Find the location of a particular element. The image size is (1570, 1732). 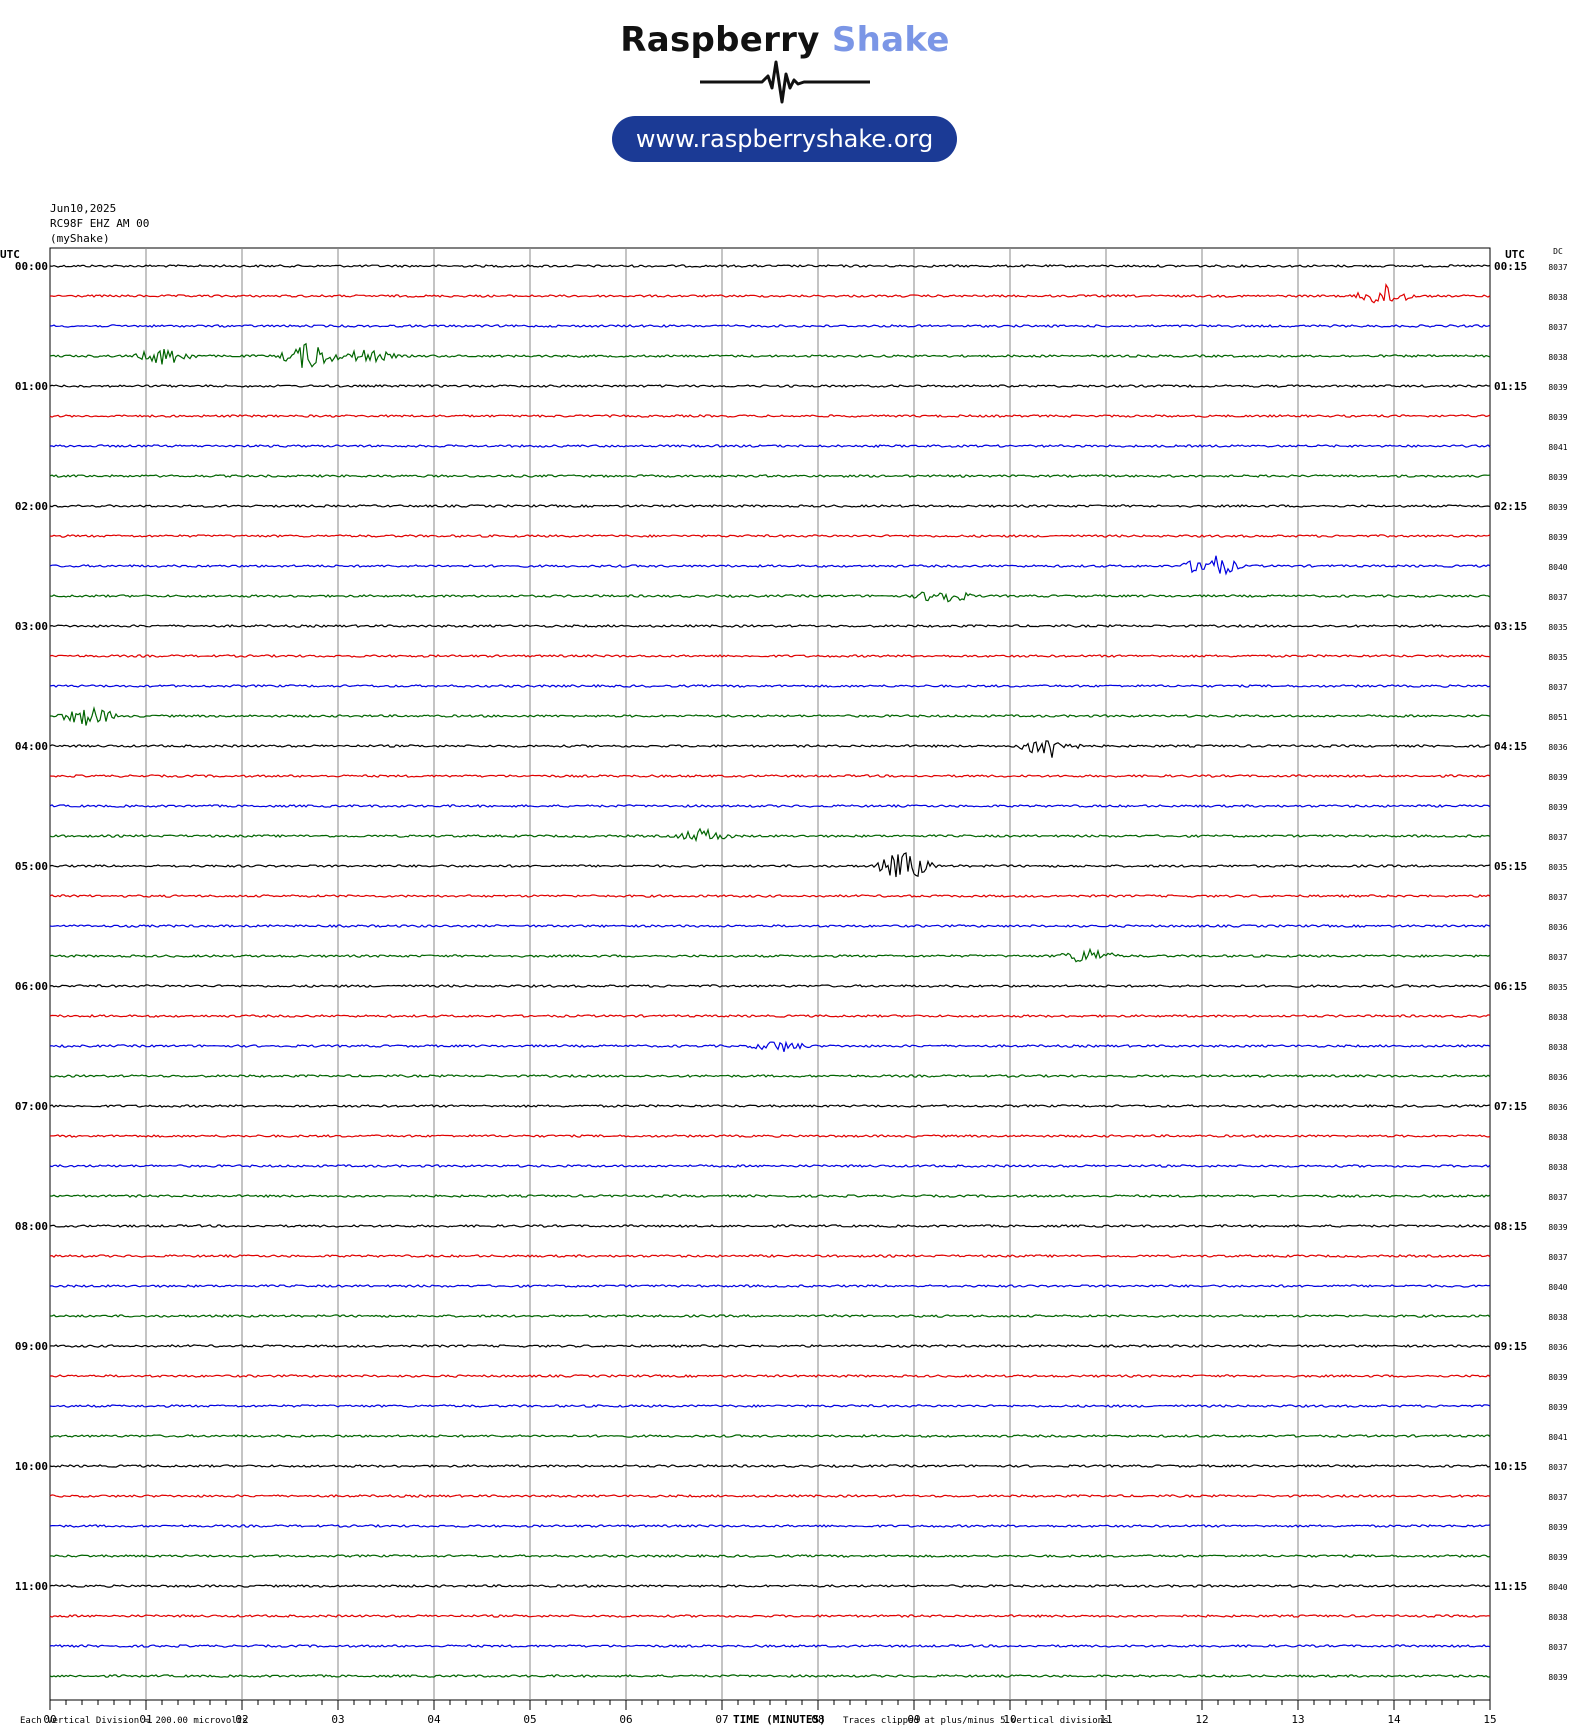

x-axis-title: TIME (MINUTES) is located at coordinates (779, 1719).